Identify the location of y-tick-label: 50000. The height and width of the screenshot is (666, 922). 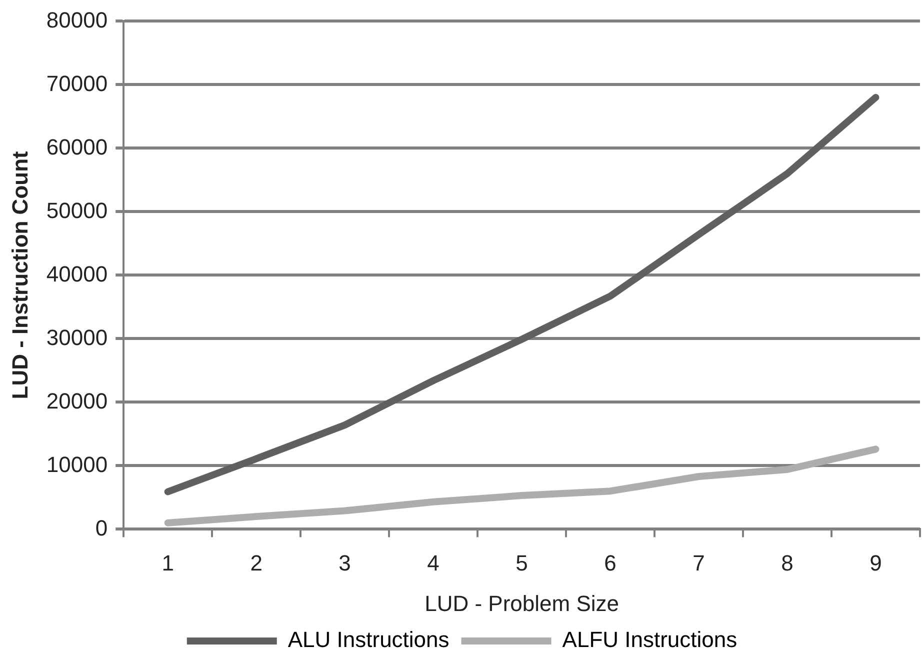
(77, 210).